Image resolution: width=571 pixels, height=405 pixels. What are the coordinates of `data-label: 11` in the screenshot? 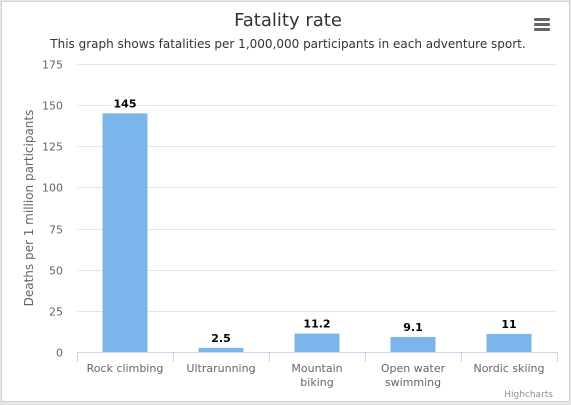 It's located at (508, 324).